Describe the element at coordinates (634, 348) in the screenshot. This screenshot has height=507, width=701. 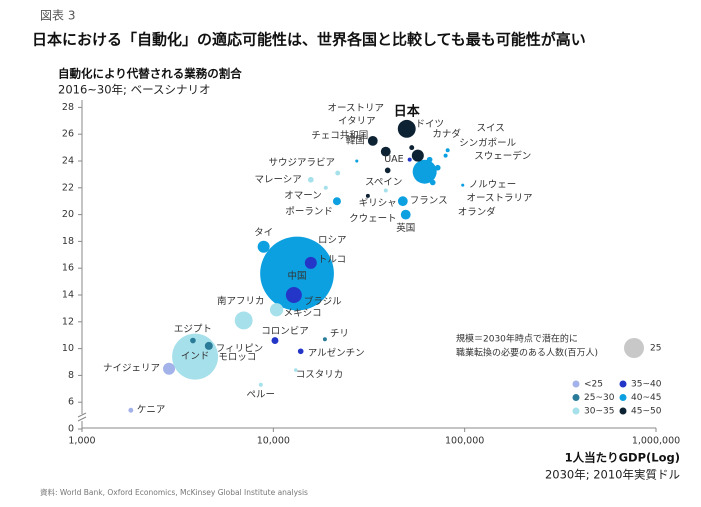
I see `size-legend-bubble` at that location.